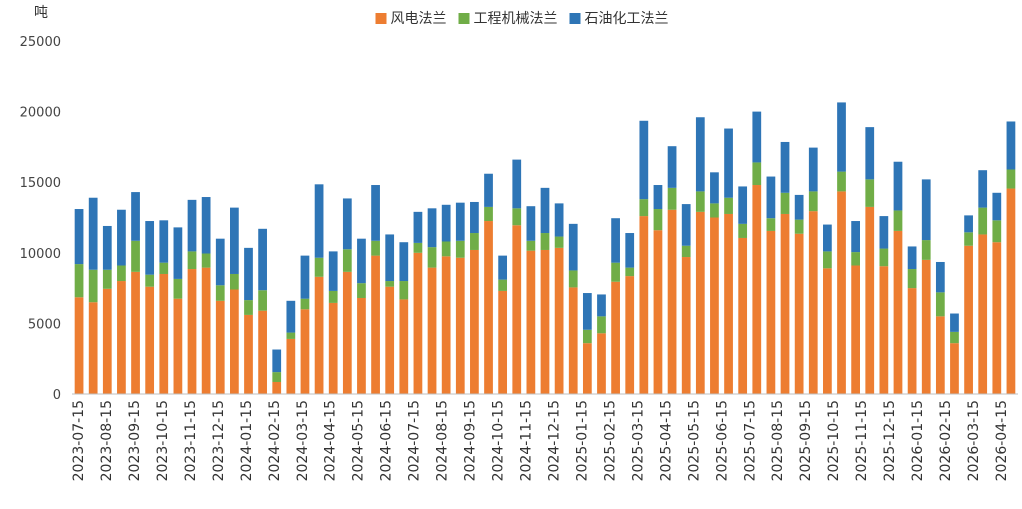  Describe the element at coordinates (303, 440) in the screenshot. I see `x-tick-label: 2024-03-15` at that location.